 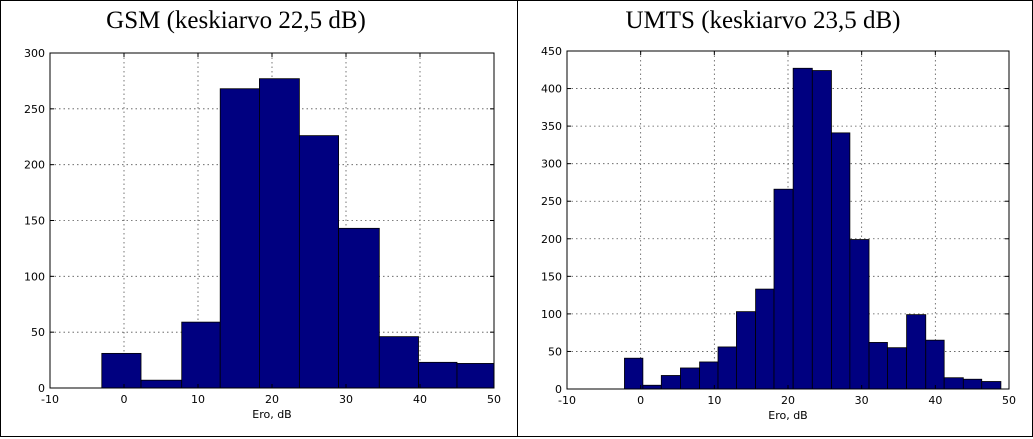 I want to click on gsm-xtick-label: 0, so click(x=124, y=399).